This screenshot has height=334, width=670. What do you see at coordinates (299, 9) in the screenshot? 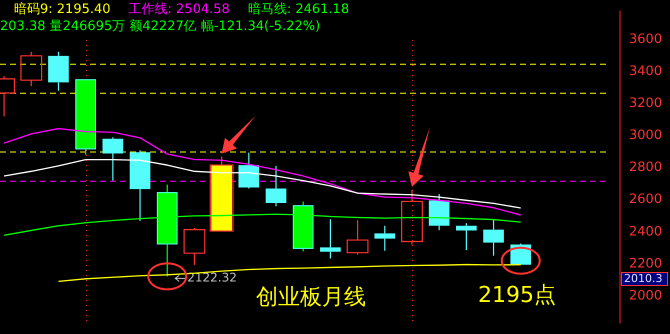
I see `text: 暗马线: 2461.18` at bounding box center [299, 9].